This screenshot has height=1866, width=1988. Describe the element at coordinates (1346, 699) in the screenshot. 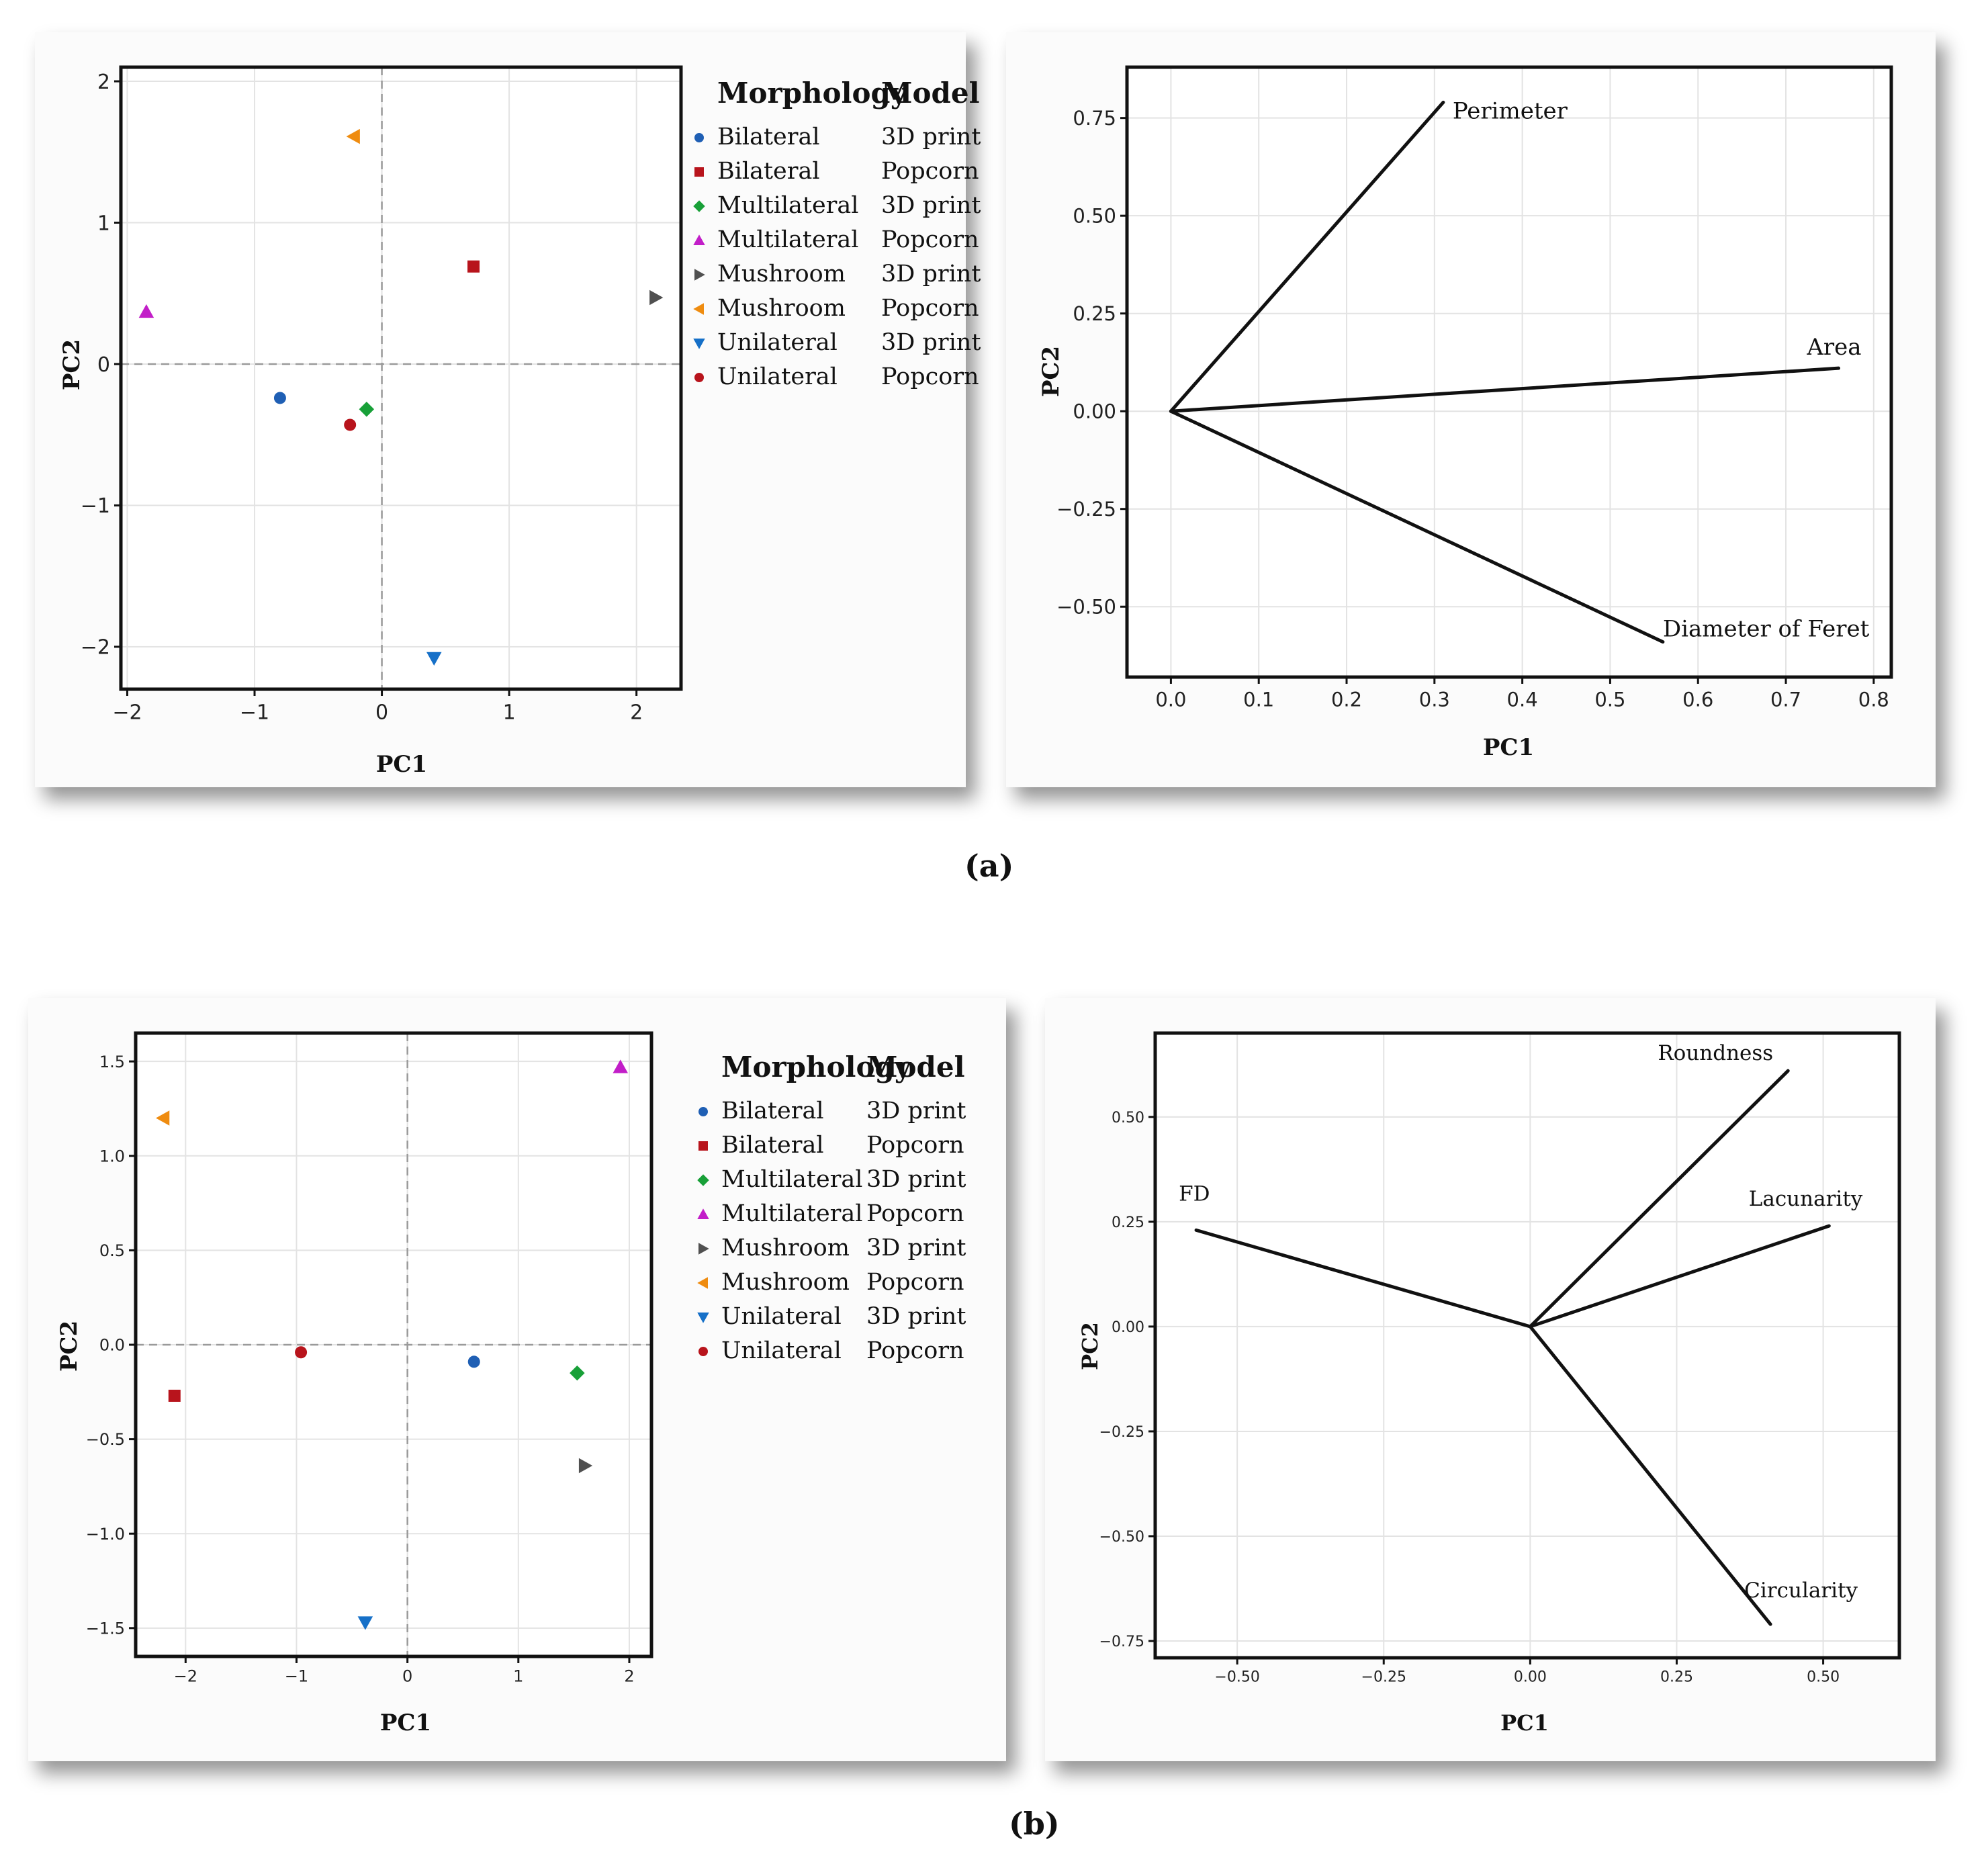

I see `x-tick-label: 0.2` at that location.